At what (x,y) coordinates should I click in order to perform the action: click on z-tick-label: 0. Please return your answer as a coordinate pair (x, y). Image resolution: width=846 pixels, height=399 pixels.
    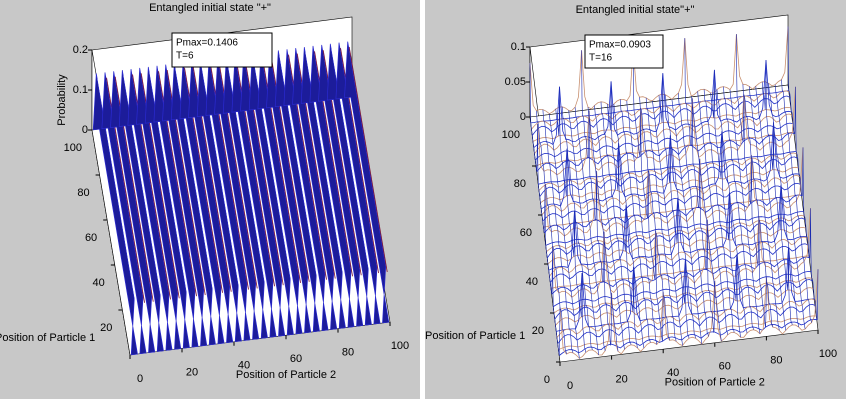
    Looking at the image, I should click on (85, 130).